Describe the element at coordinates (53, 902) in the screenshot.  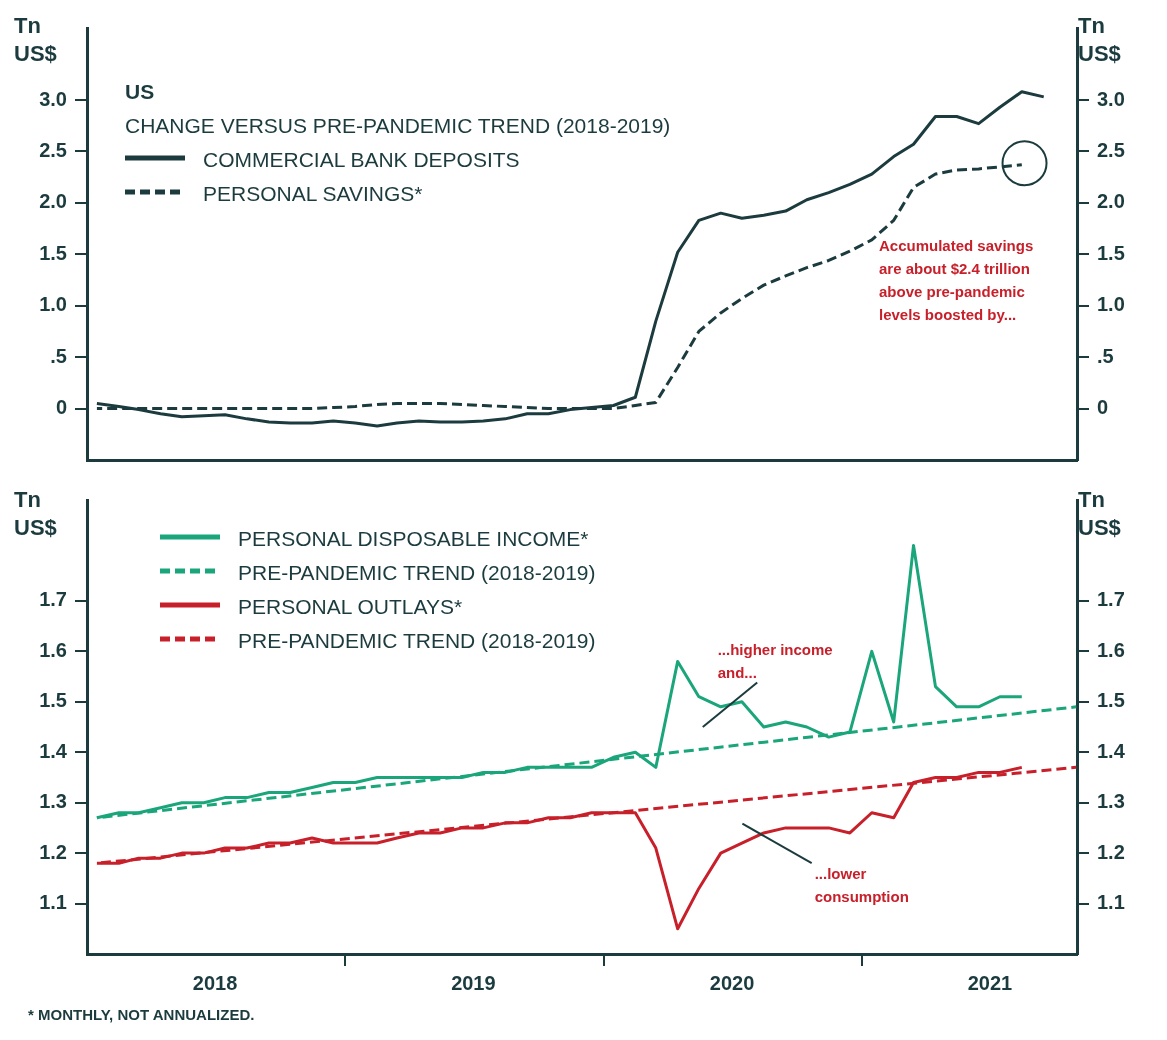
I see `y-tick-label: 1.1` at that location.